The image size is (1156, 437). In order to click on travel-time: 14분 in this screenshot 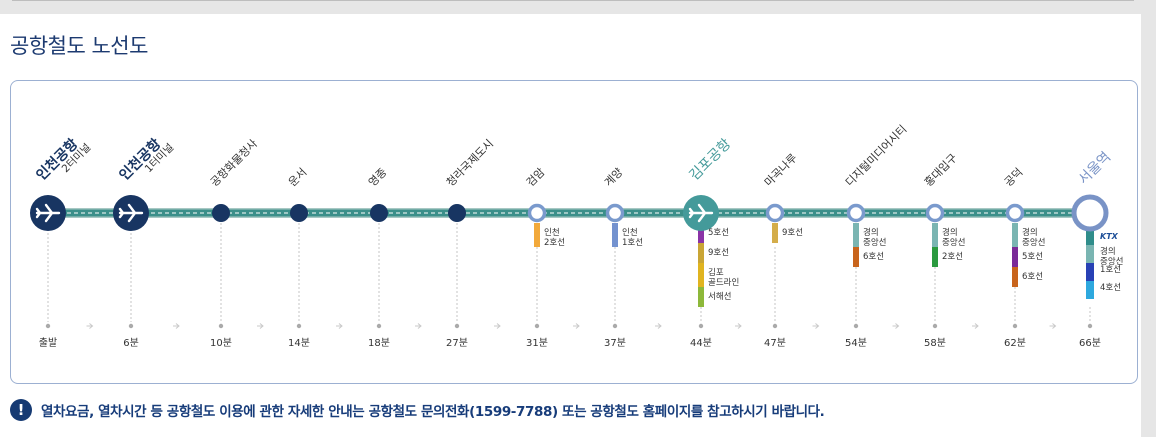, I will do `click(299, 343)`.